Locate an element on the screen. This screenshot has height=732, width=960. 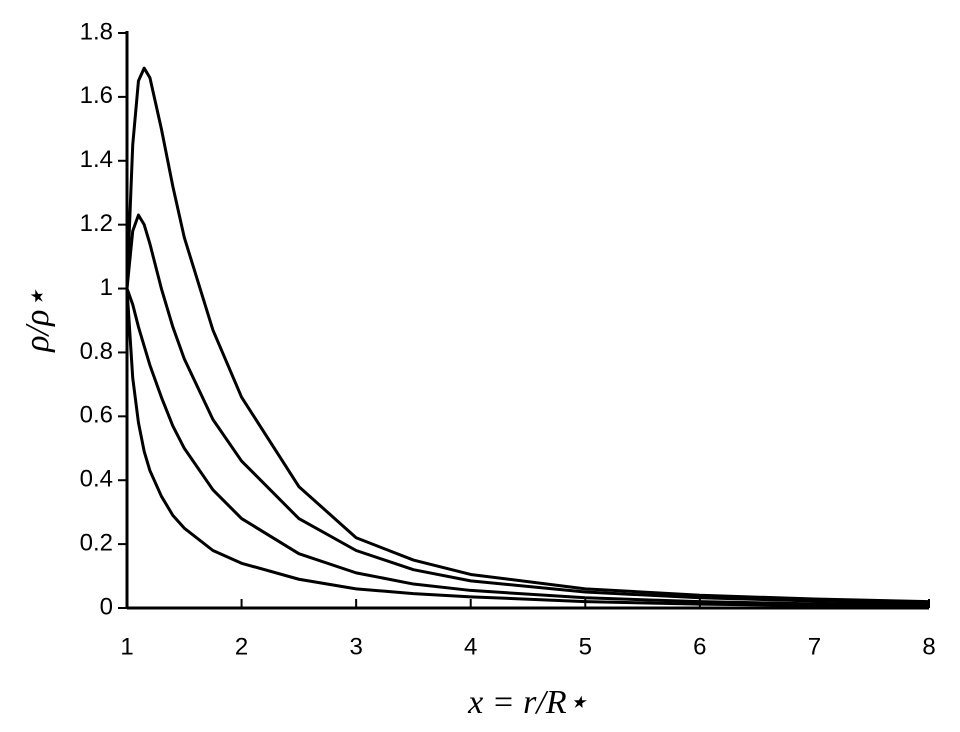
y-tick-label: 0.8 is located at coordinates (96, 351).